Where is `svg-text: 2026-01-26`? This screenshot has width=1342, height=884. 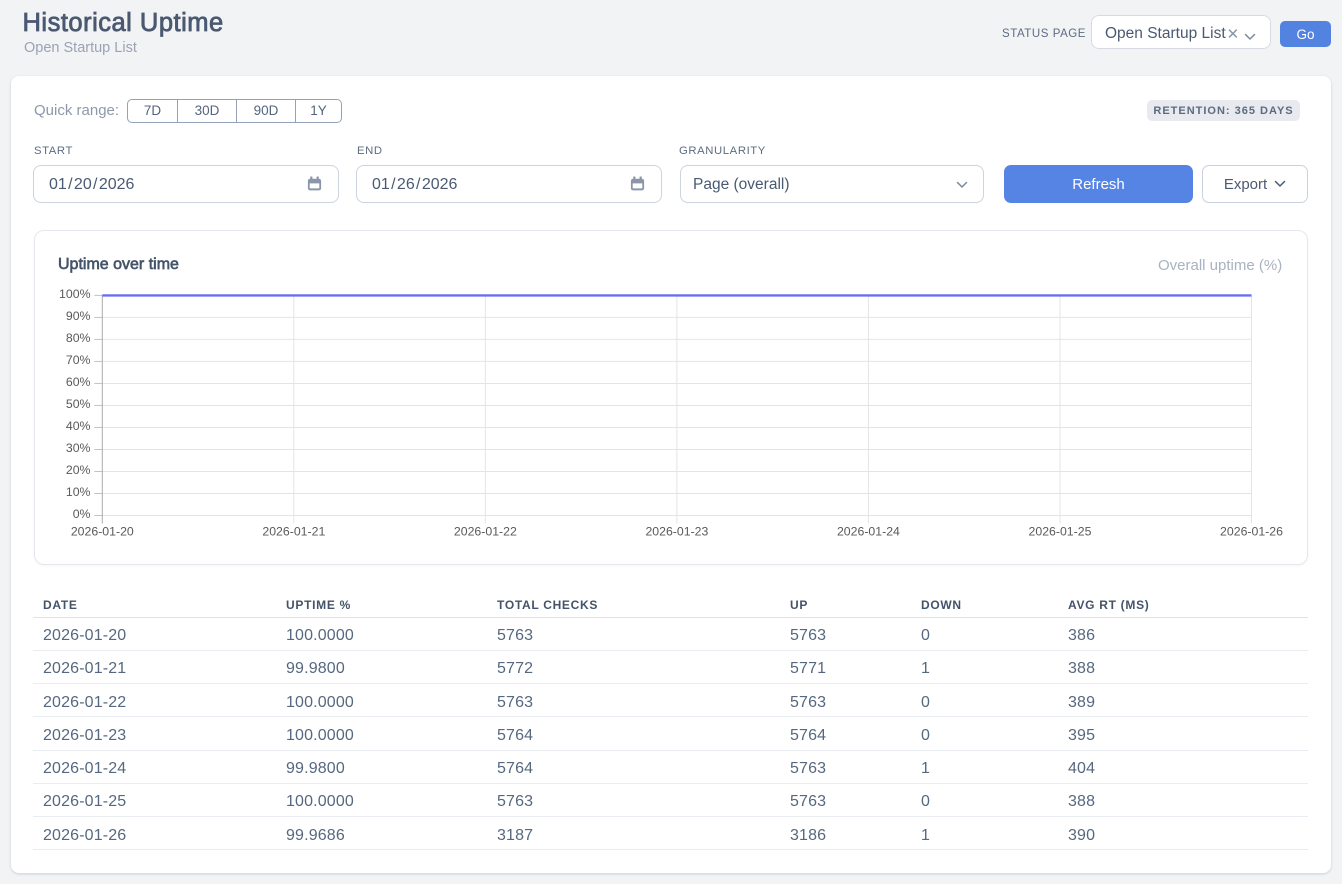
svg-text: 2026-01-26 is located at coordinates (1251, 532).